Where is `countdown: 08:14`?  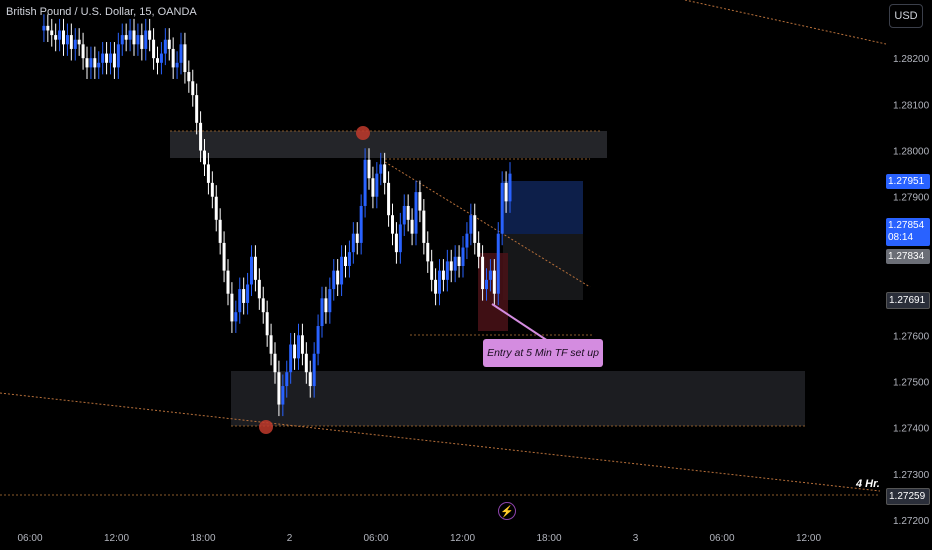 countdown: 08:14 is located at coordinates (901, 237).